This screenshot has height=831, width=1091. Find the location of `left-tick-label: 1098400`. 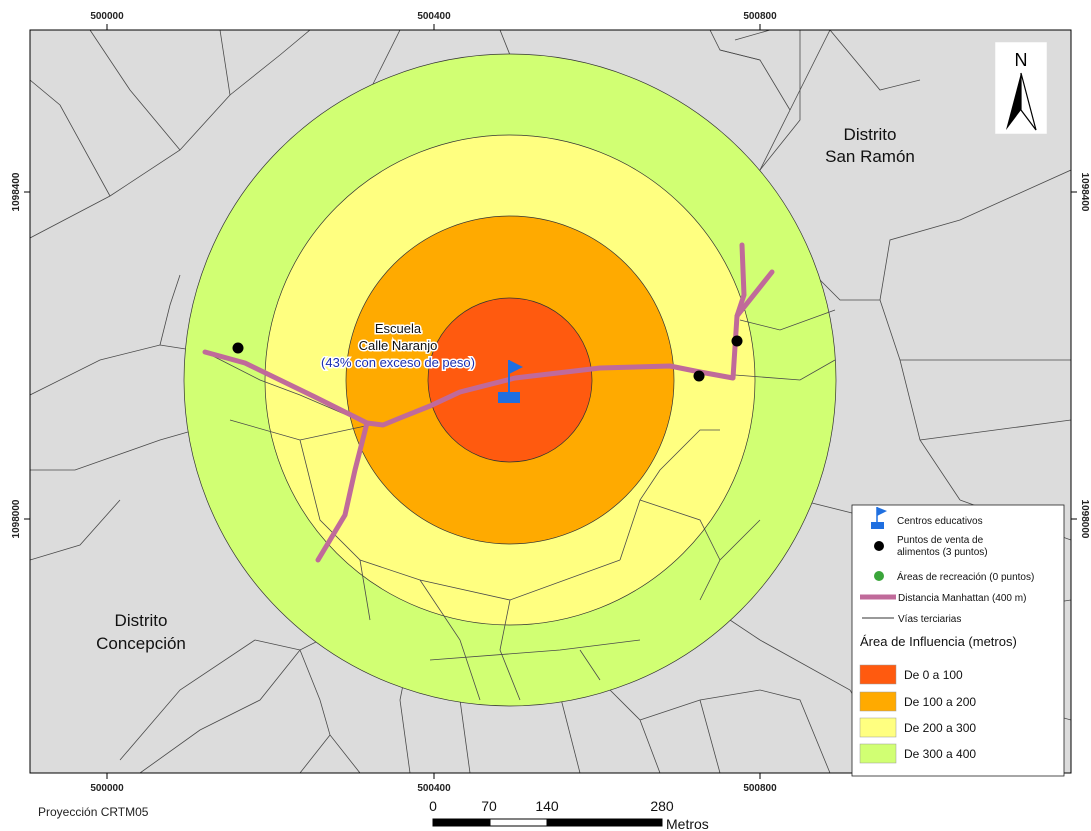

left-tick-label: 1098400 is located at coordinates (16, 191).